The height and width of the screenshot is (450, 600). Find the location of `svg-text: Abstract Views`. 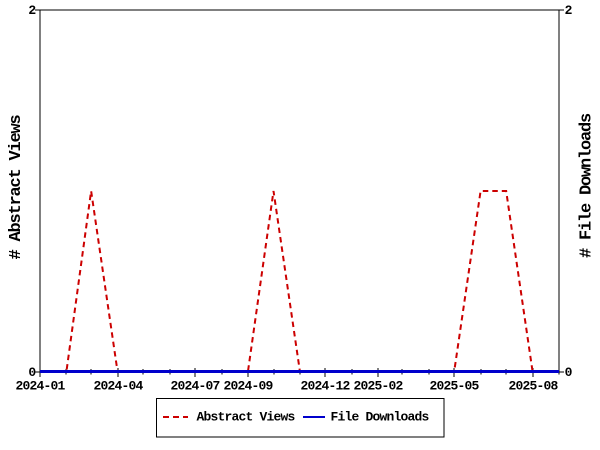

svg-text: Abstract Views is located at coordinates (246, 417).